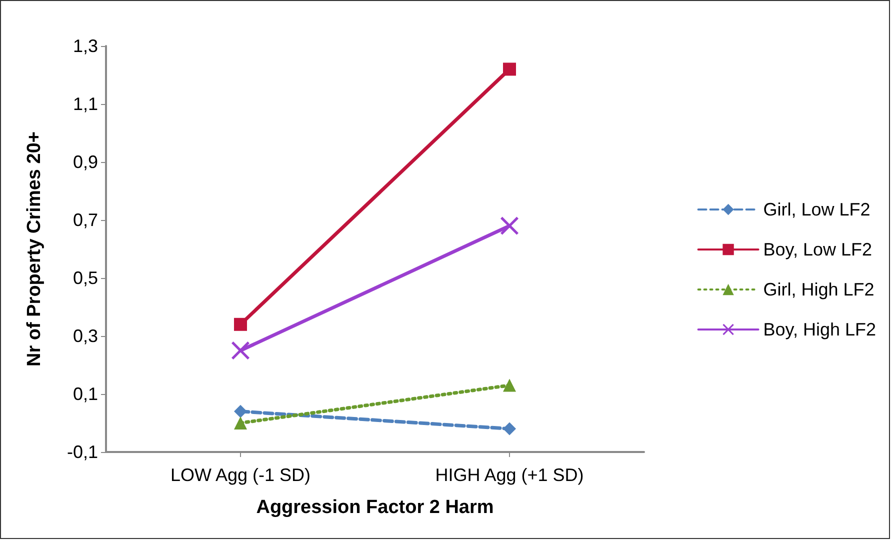  I want to click on y-axis-title: Nr of Property Crimes 20+, so click(34, 249).